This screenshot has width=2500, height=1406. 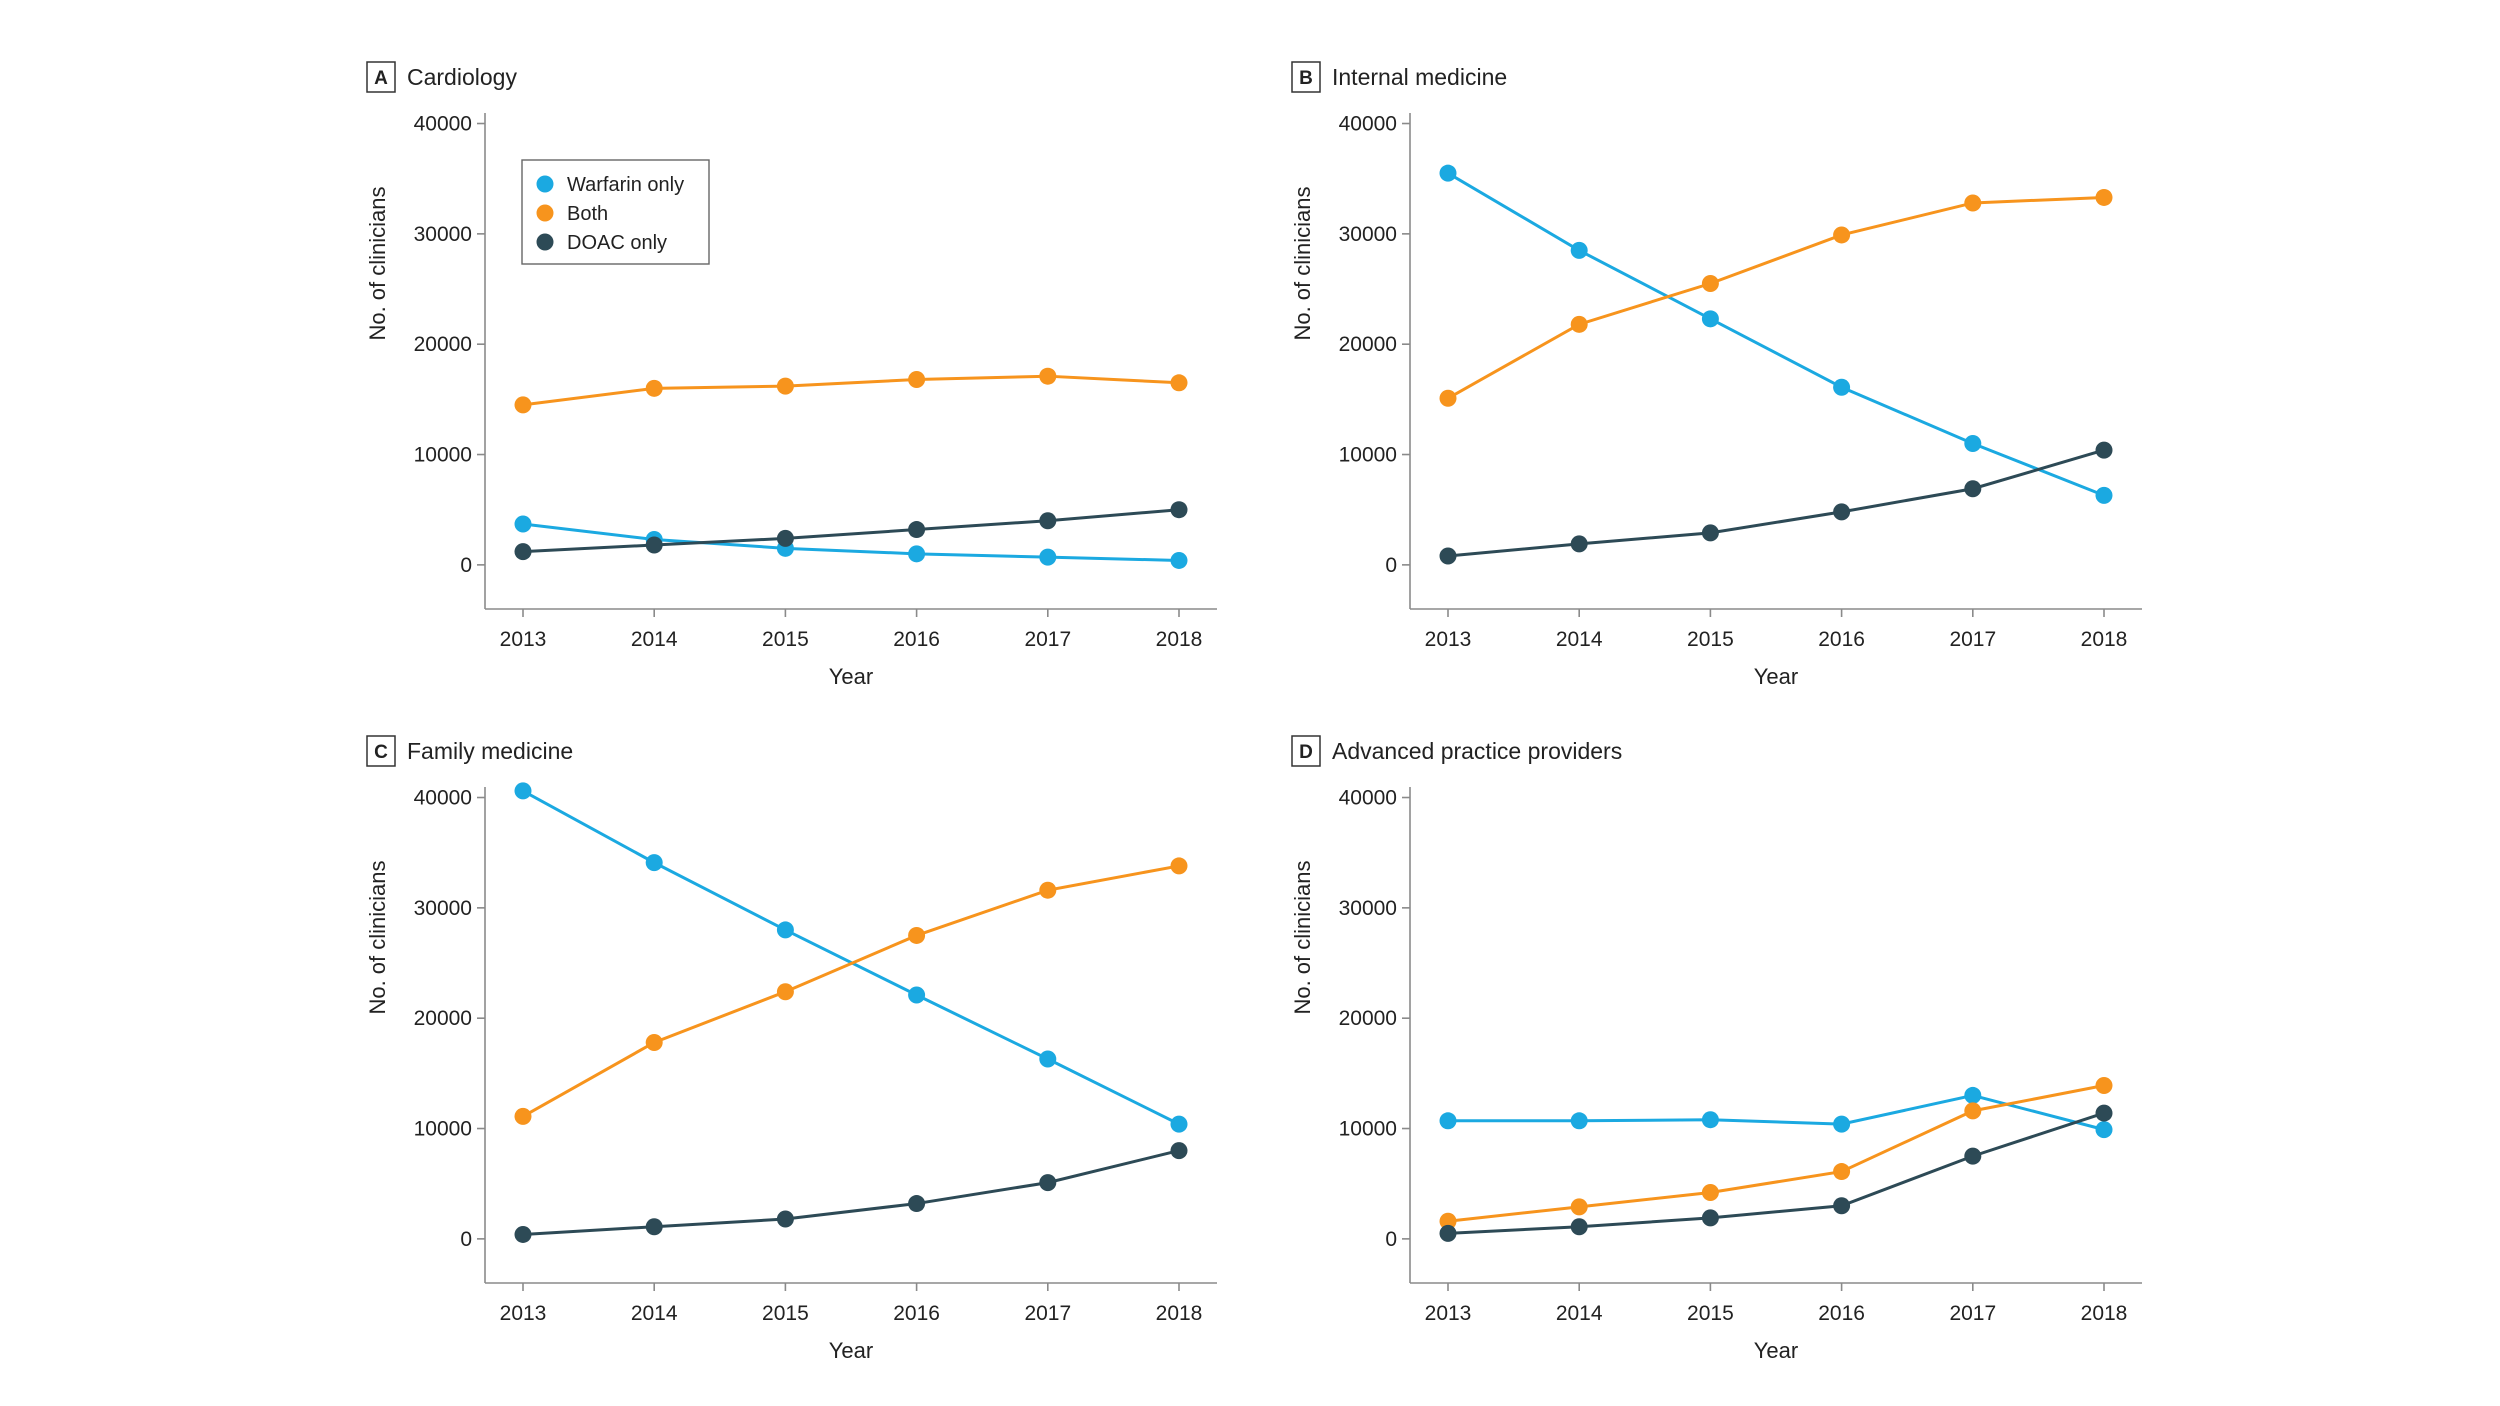 What do you see at coordinates (1477, 751) in the screenshot?
I see `panel-title: Advanced practice providers` at bounding box center [1477, 751].